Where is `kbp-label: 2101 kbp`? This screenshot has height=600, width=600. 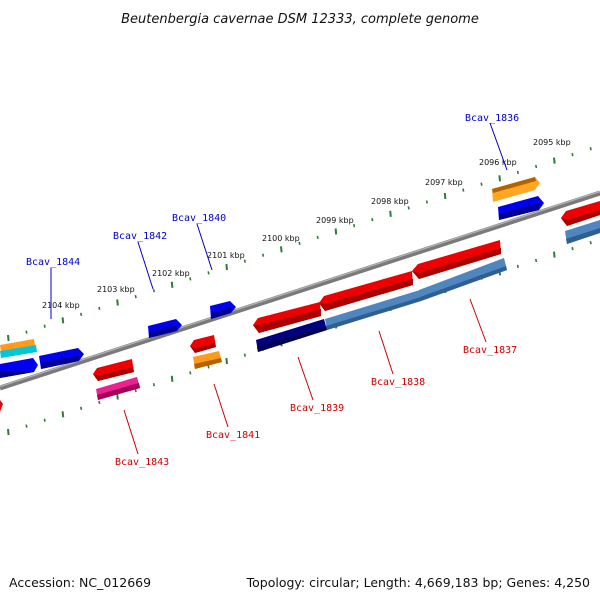 kbp-label: 2101 kbp is located at coordinates (226, 255).